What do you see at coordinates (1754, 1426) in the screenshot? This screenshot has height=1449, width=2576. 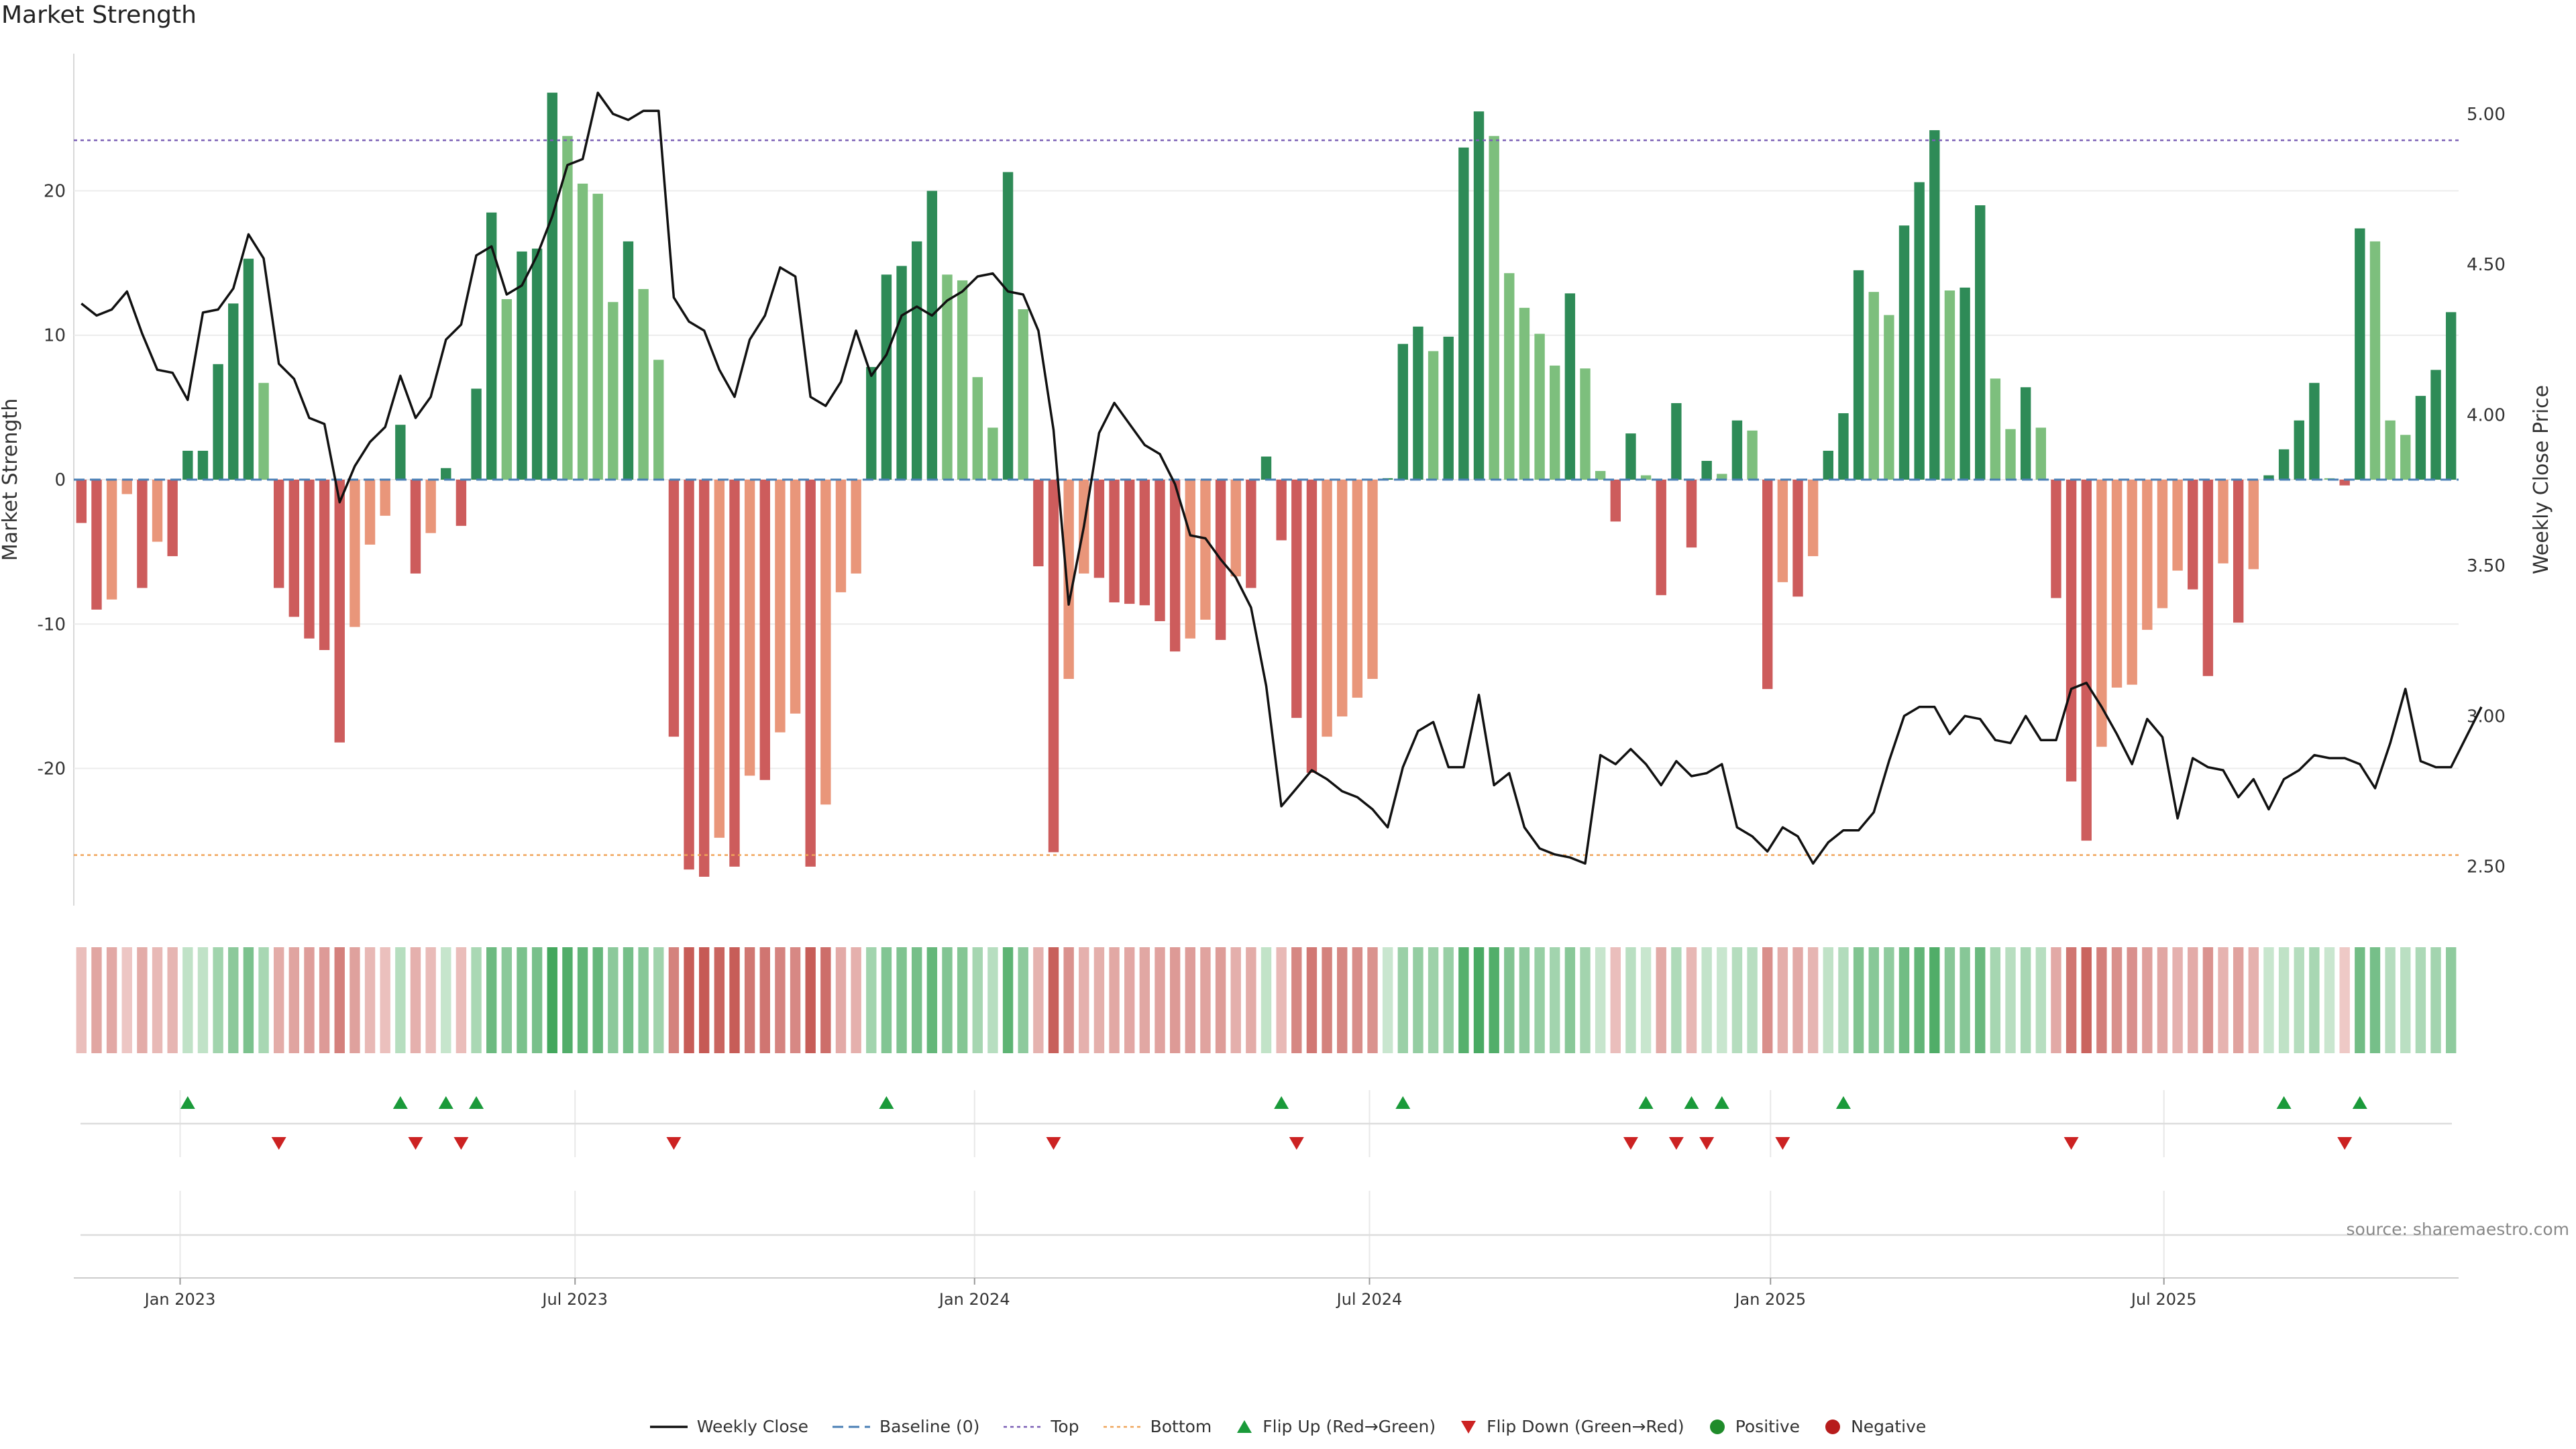 I see `legend-item-positive: Positive` at bounding box center [1754, 1426].